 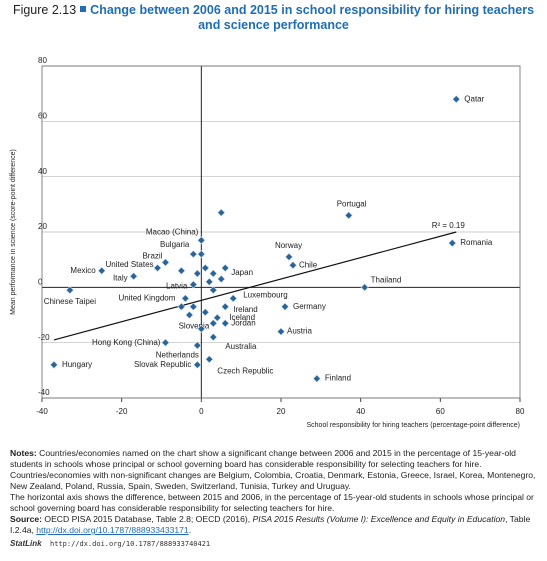 What do you see at coordinates (83, 9) in the screenshot?
I see `bullet` at bounding box center [83, 9].